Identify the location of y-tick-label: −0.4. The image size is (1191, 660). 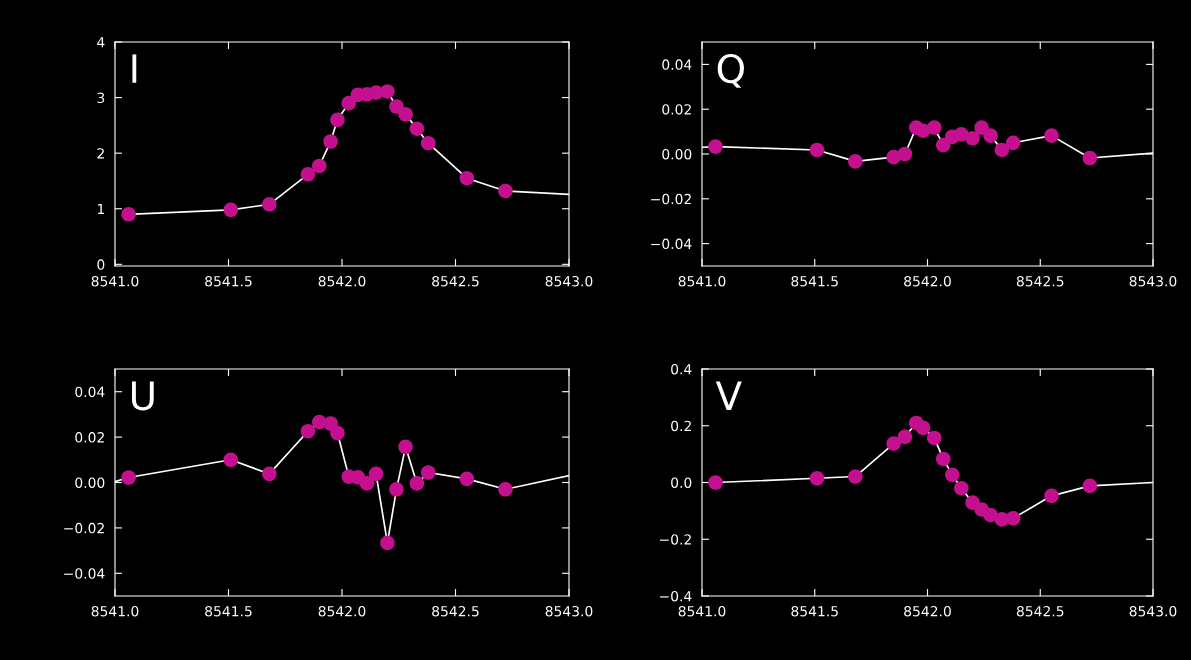
(676, 596).